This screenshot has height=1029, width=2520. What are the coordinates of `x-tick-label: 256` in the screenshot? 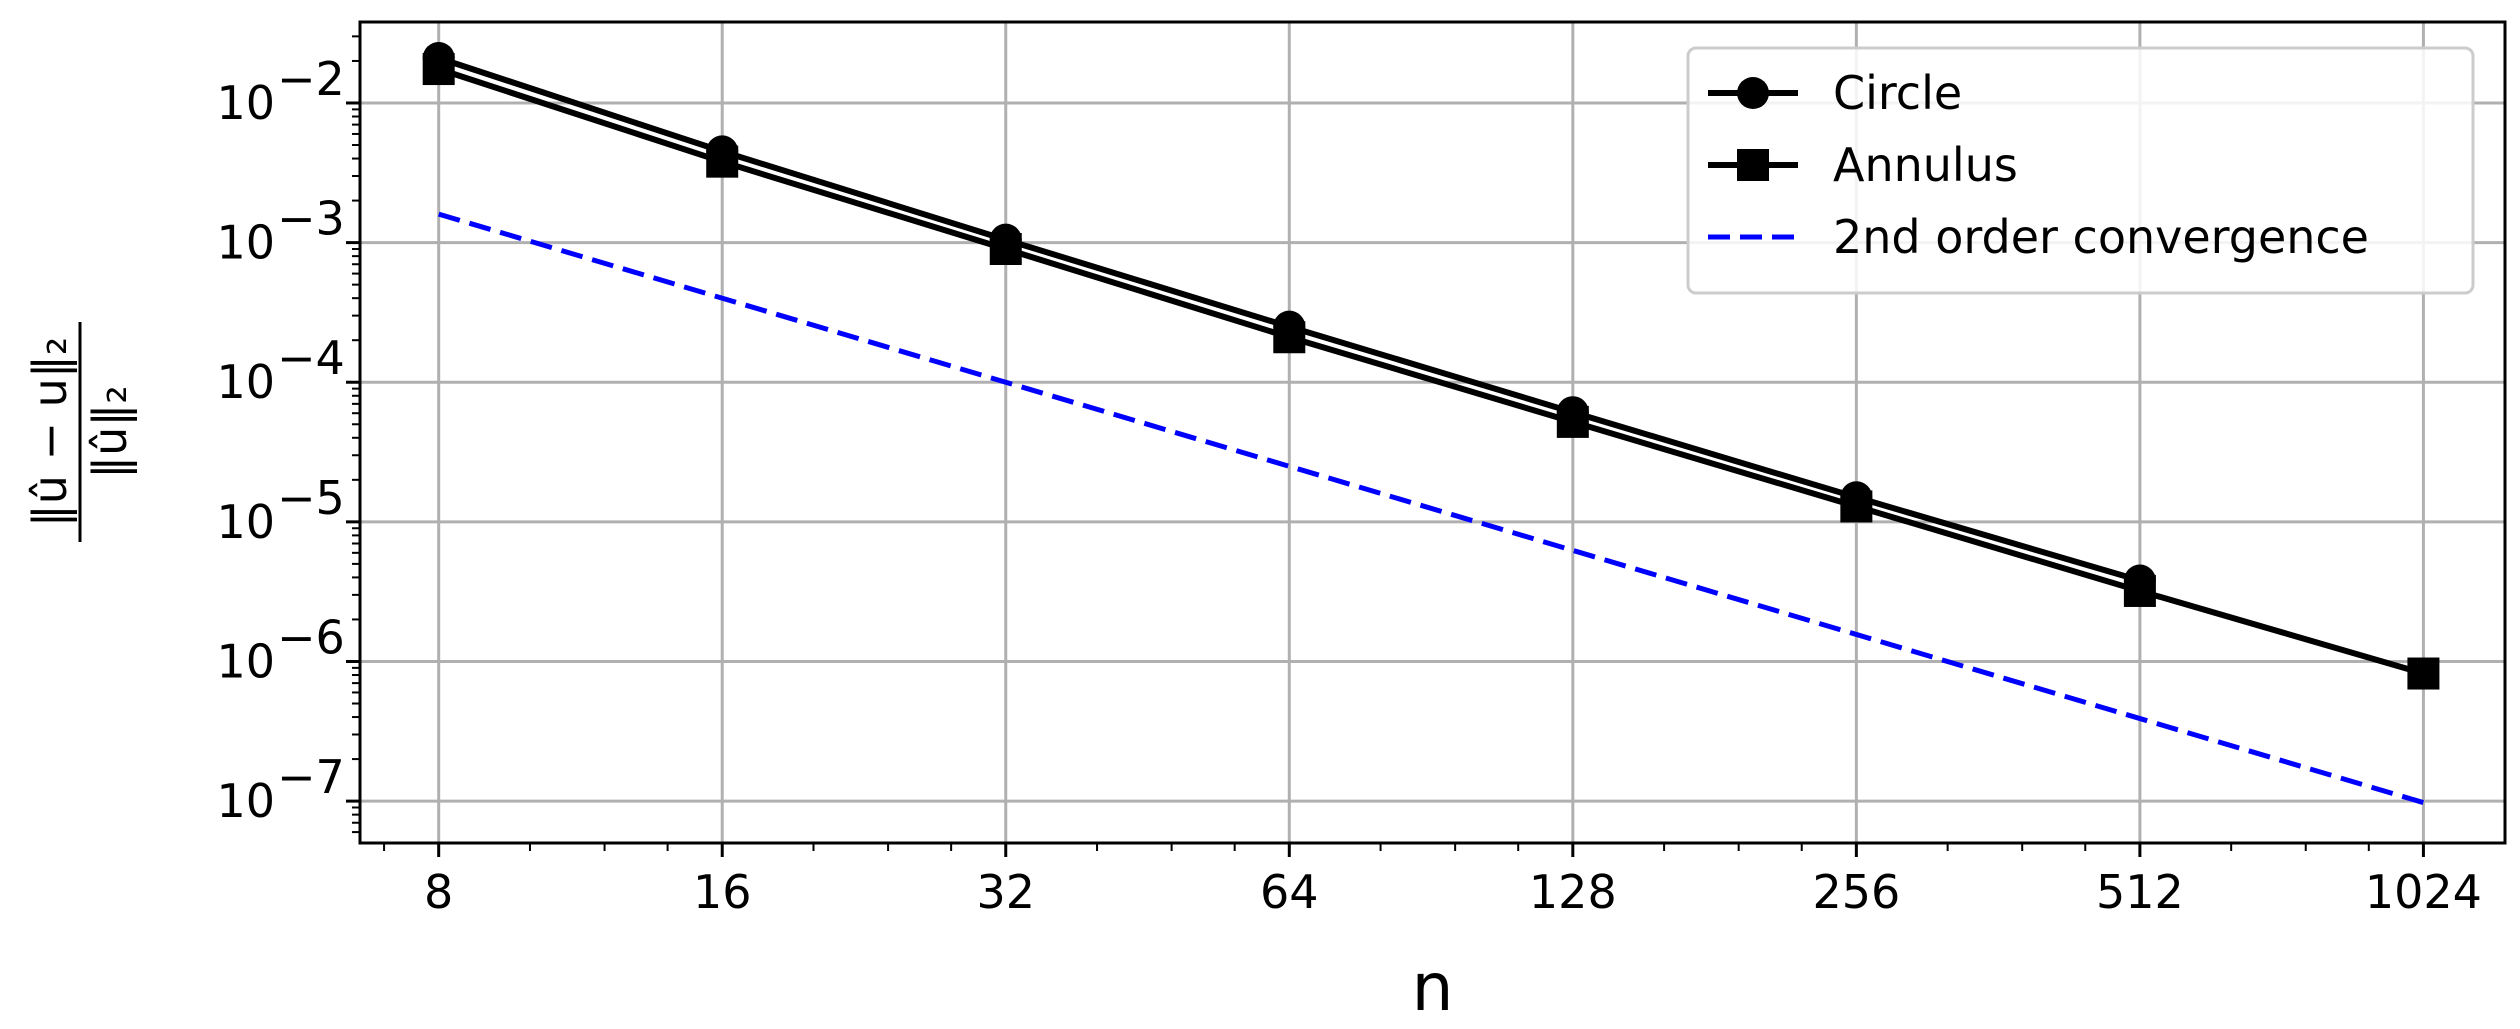 It's located at (1856, 892).